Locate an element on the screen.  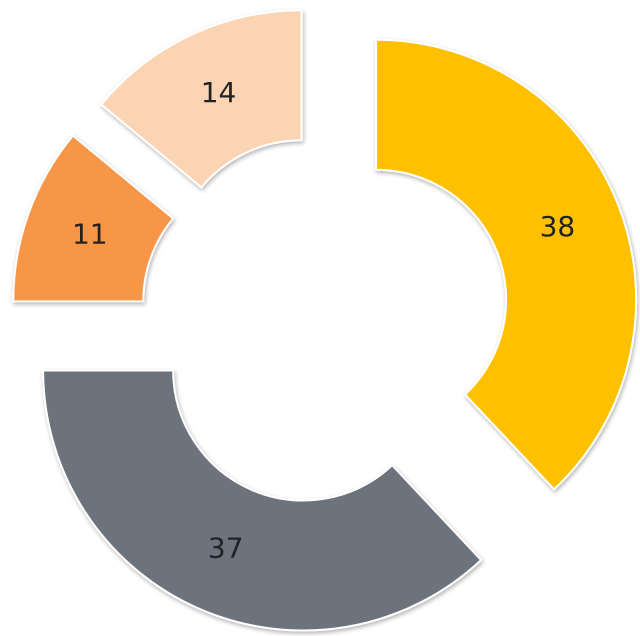
data-label: 37 is located at coordinates (226, 547).